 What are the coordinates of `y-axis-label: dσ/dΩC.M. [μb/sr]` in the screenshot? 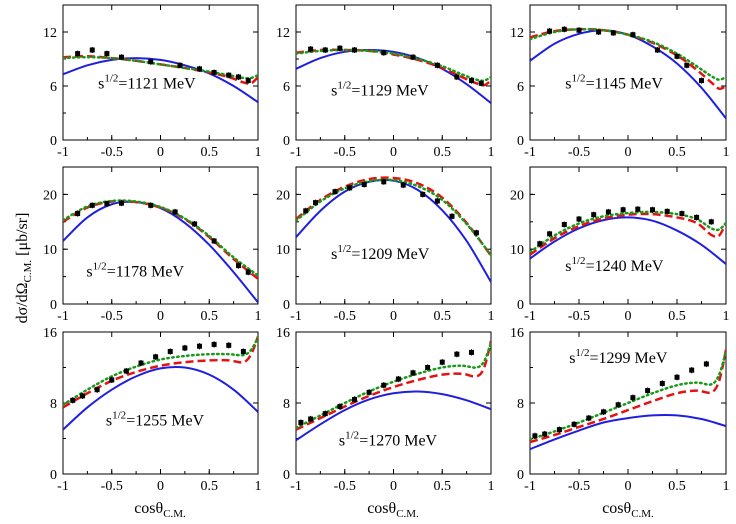 It's located at (24, 268).